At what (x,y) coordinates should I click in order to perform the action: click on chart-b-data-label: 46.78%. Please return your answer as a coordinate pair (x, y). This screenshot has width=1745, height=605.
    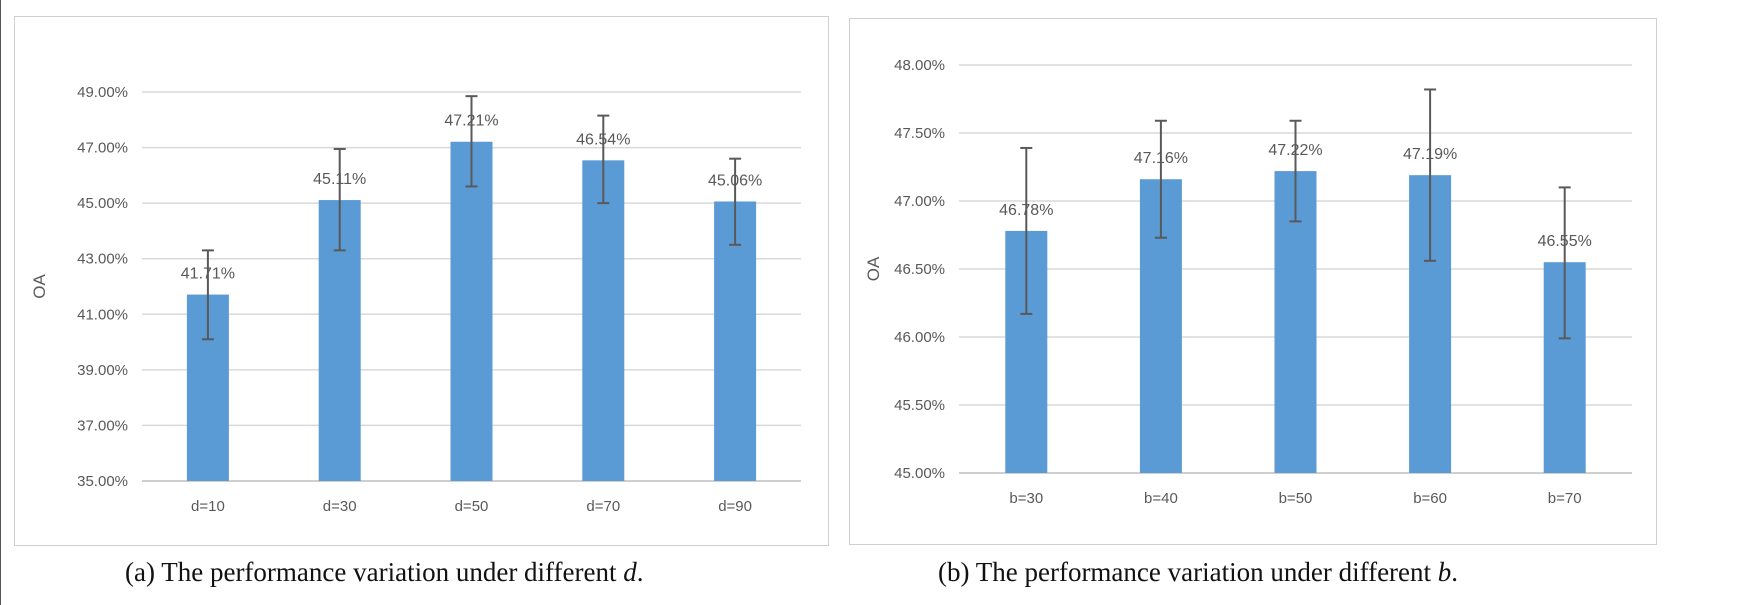
    Looking at the image, I should click on (1026, 210).